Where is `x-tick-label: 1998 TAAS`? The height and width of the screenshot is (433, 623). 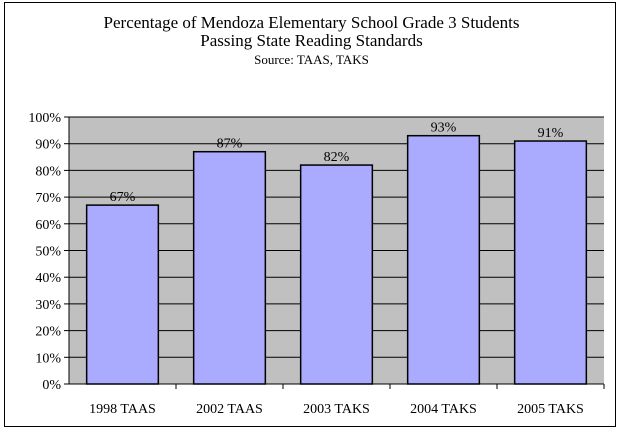
x-tick-label: 1998 TAAS is located at coordinates (122, 409).